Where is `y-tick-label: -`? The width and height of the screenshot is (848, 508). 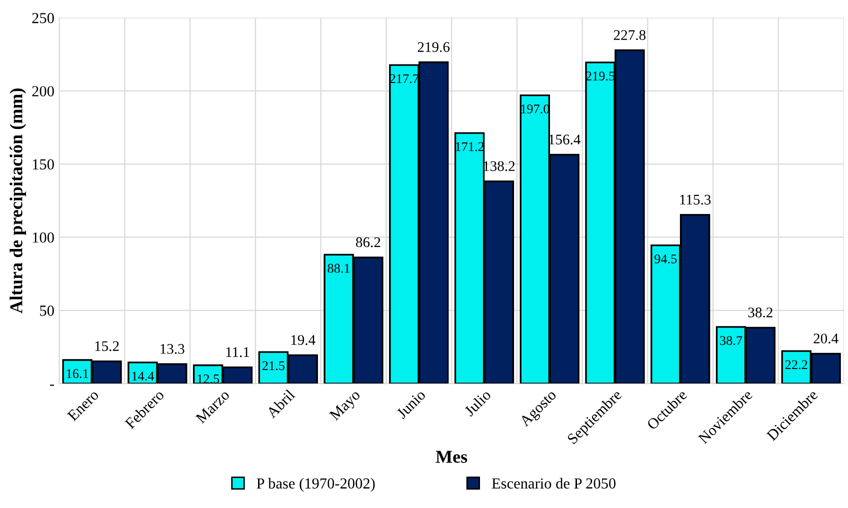 y-tick-label: - is located at coordinates (52, 385).